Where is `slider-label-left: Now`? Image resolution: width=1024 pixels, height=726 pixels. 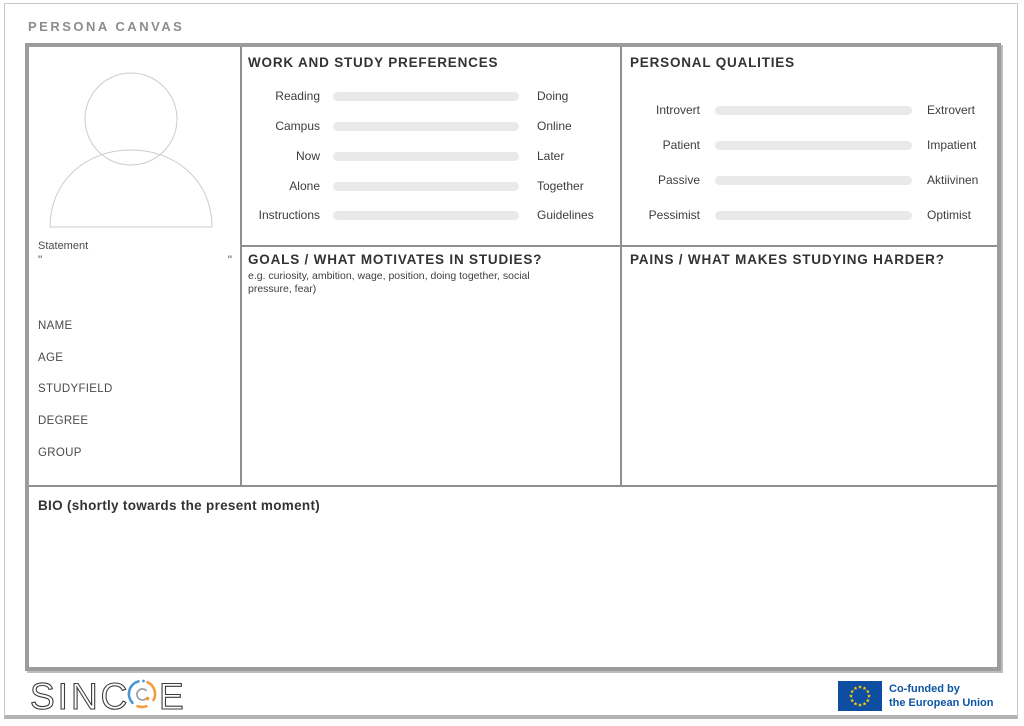 slider-label-left: Now is located at coordinates (307, 156).